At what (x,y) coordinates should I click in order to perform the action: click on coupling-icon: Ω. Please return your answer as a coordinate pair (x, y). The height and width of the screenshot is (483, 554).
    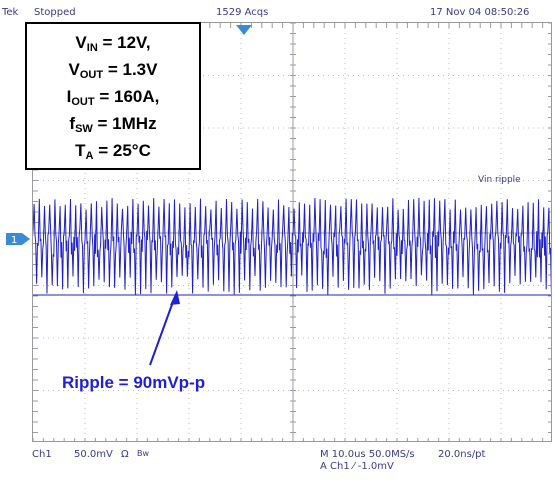
    Looking at the image, I should click on (125, 454).